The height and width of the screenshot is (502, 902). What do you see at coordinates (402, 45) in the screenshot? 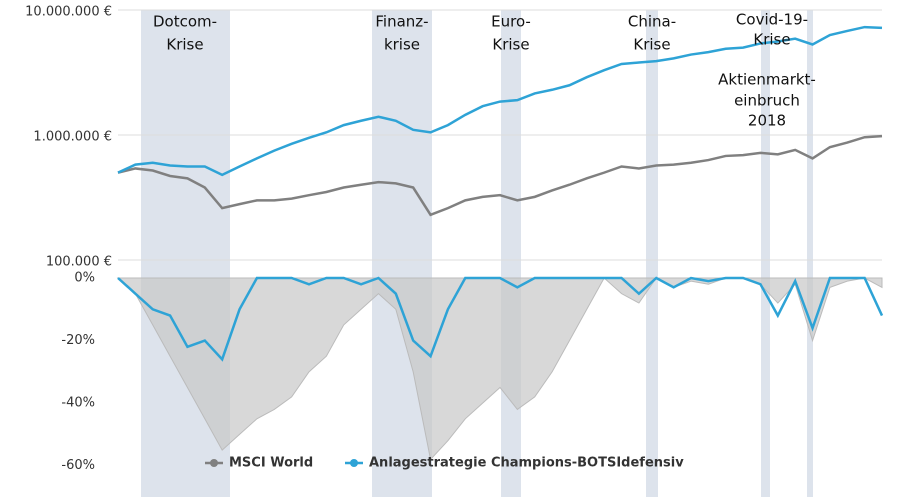
I see `annotation: krise` at bounding box center [402, 45].